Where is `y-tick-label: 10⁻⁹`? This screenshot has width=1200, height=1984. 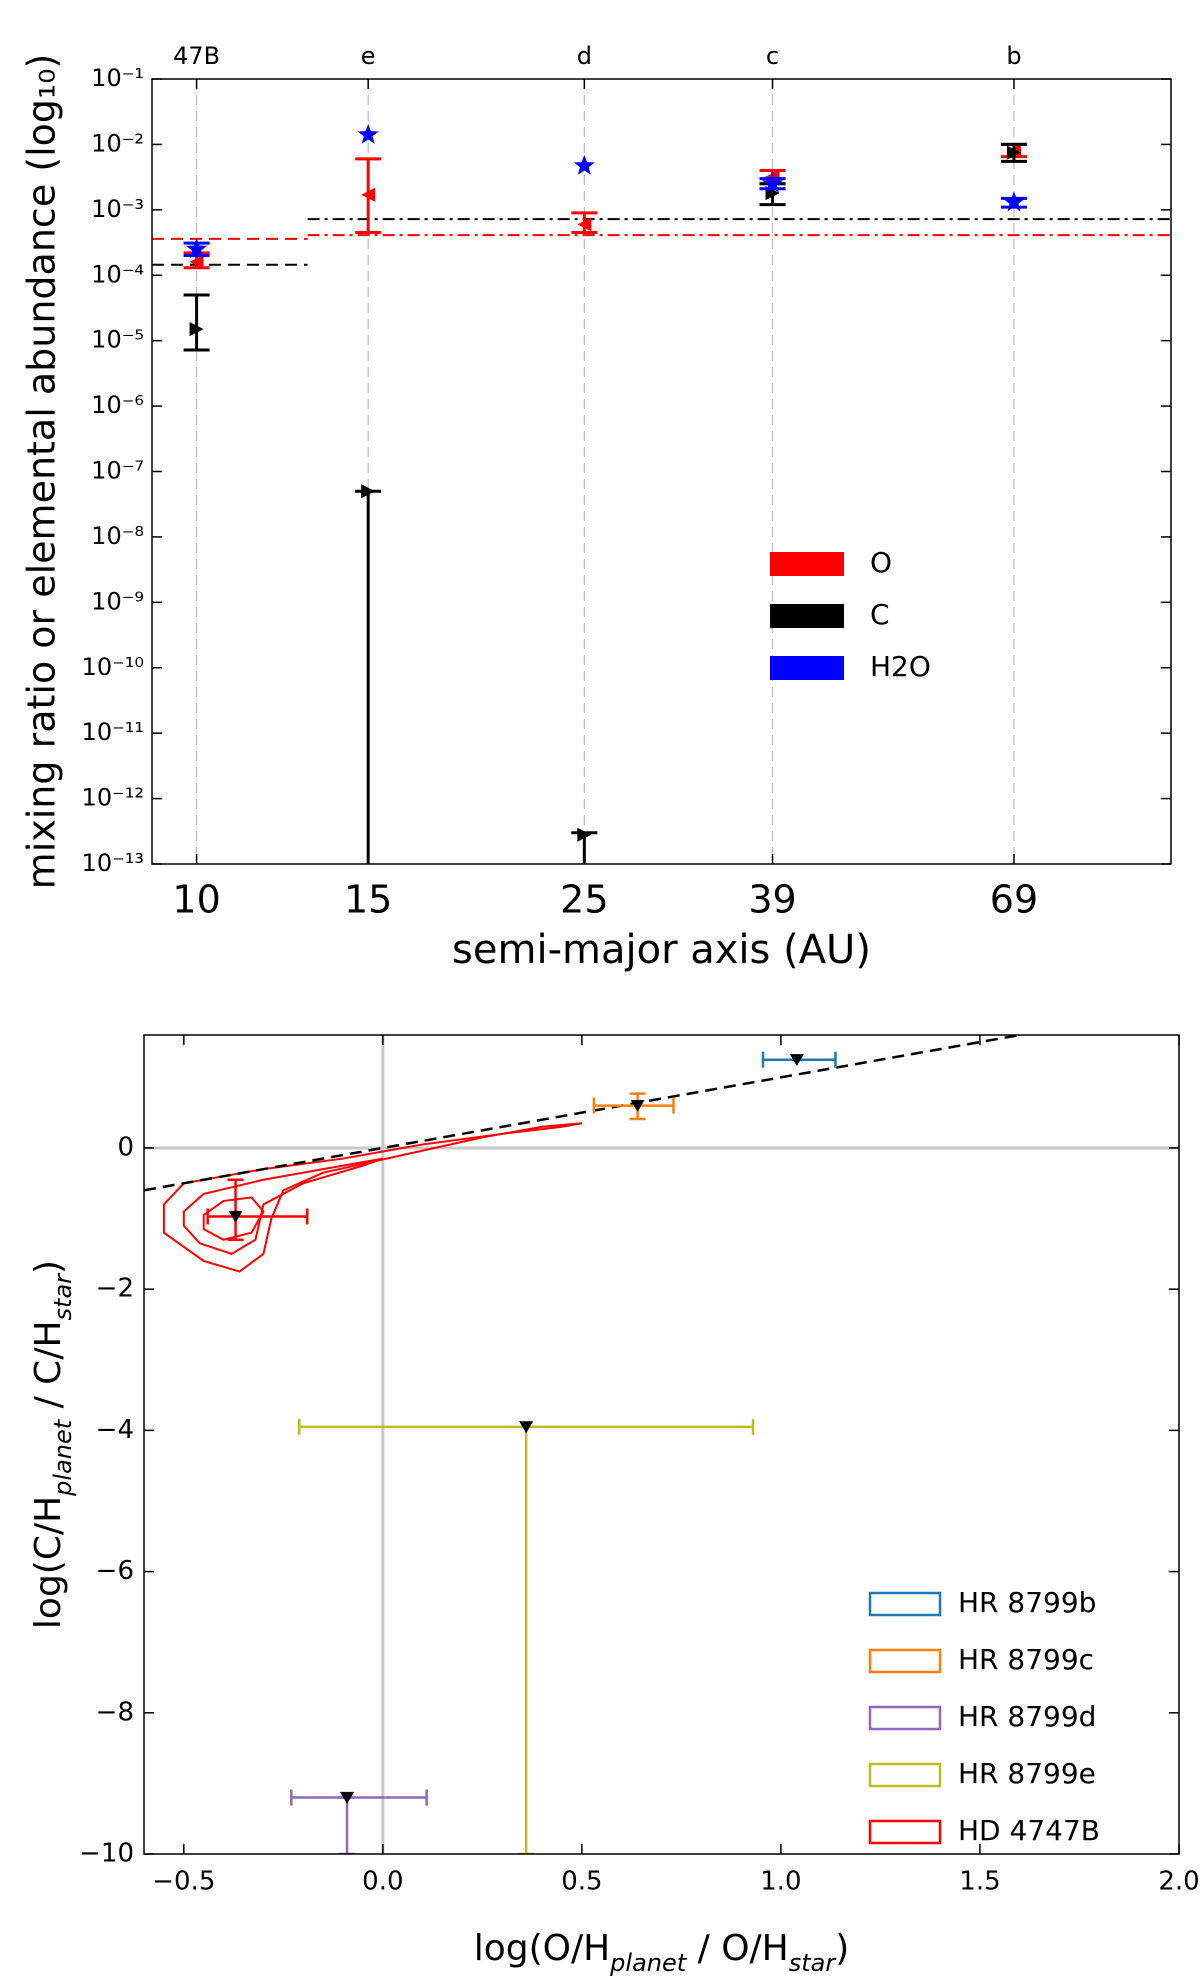
y-tick-label: 10⁻⁹ is located at coordinates (117, 601).